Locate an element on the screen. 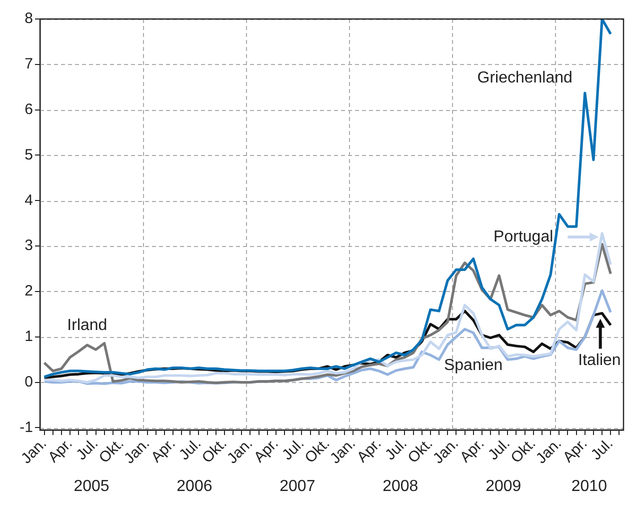 The height and width of the screenshot is (505, 640). y-tick-label: 3 is located at coordinates (28, 245).